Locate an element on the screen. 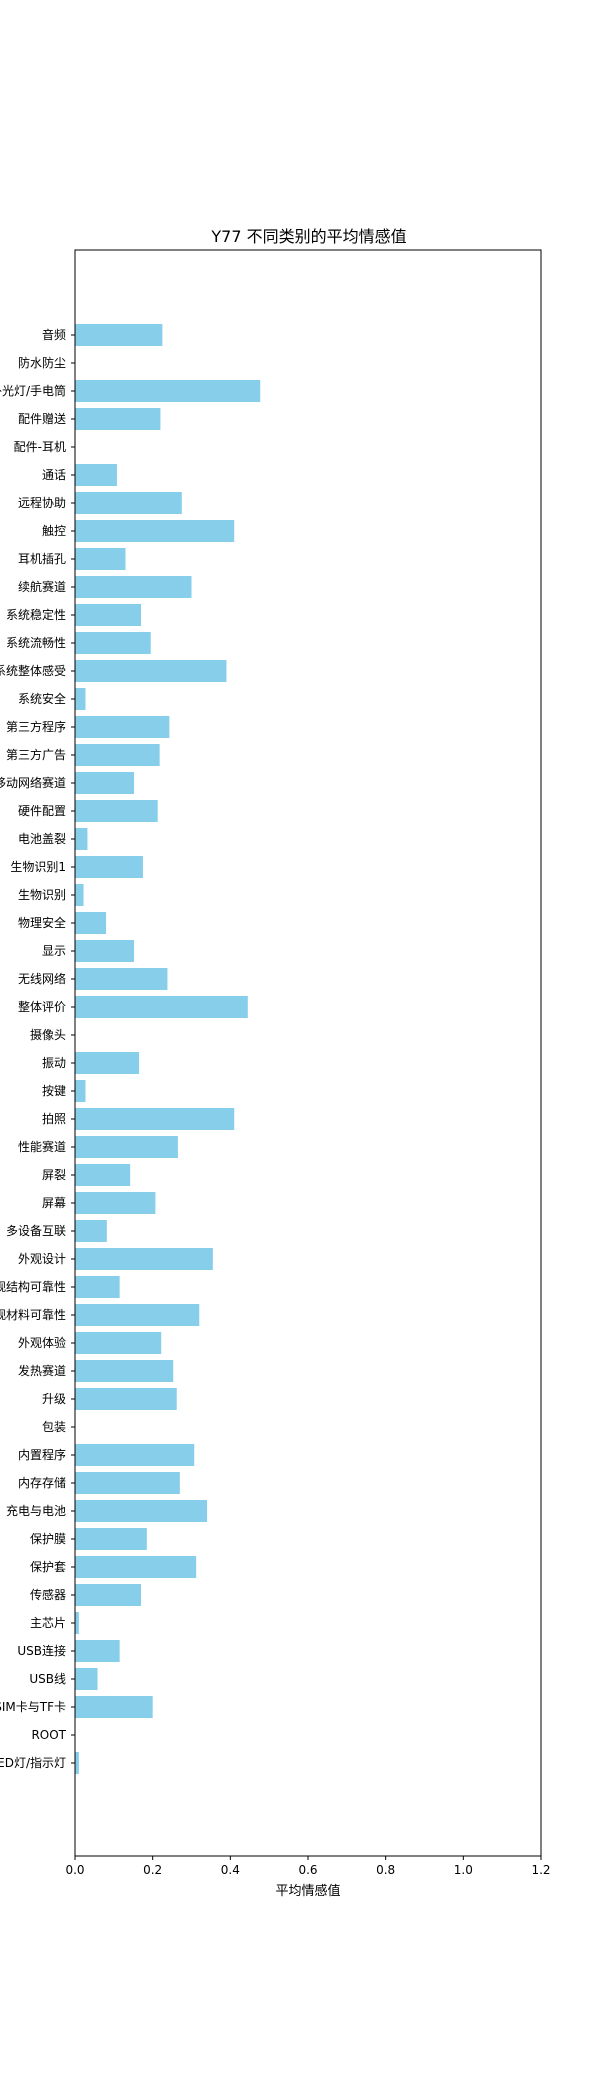 The height and width of the screenshot is (2080, 600). y-tick-label: 第三方程序 is located at coordinates (36, 726).